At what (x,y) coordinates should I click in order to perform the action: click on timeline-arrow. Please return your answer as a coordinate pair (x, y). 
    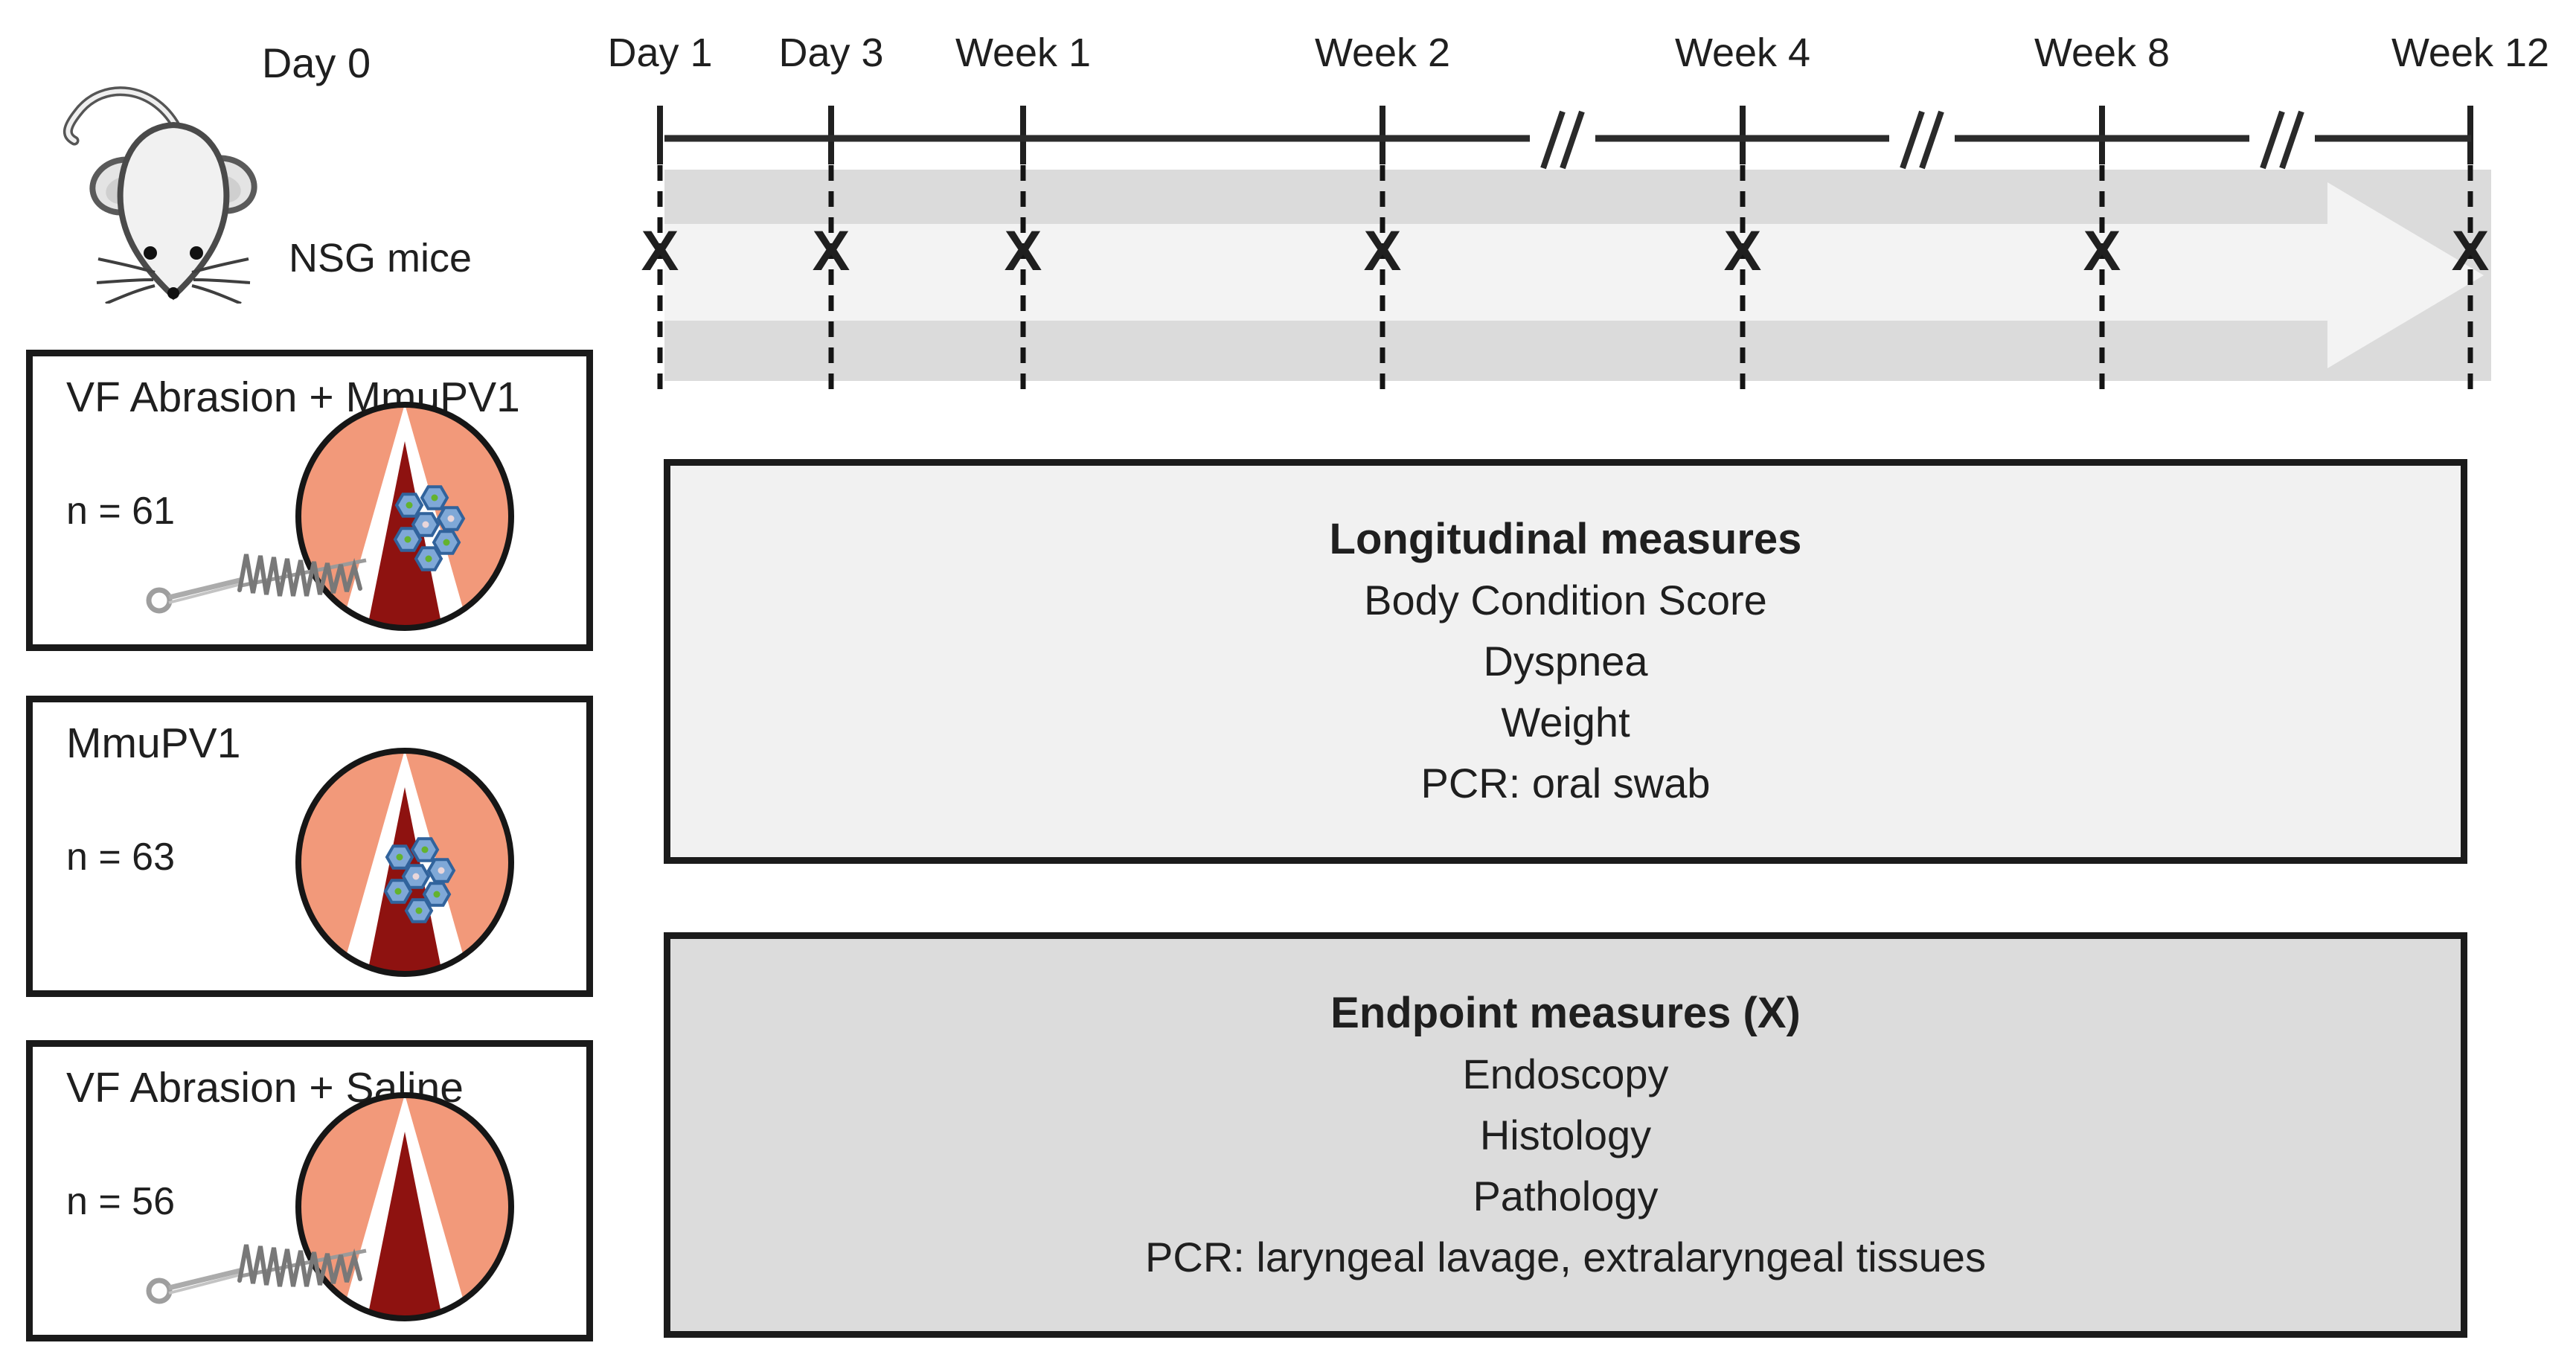
    Looking at the image, I should click on (1578, 275).